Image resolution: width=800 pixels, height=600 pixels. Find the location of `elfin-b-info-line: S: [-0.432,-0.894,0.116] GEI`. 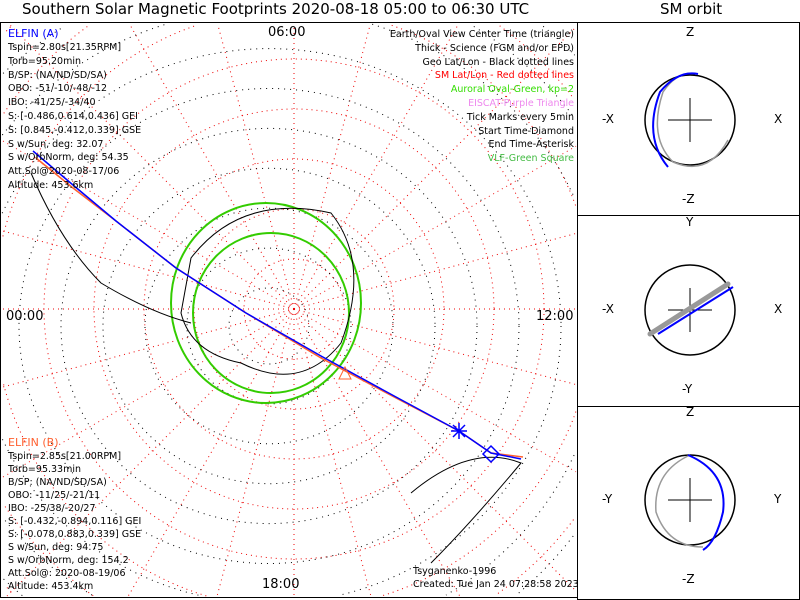

elfin-b-info-line: S: [-0.432,-0.894,0.116] GEI is located at coordinates (75, 521).